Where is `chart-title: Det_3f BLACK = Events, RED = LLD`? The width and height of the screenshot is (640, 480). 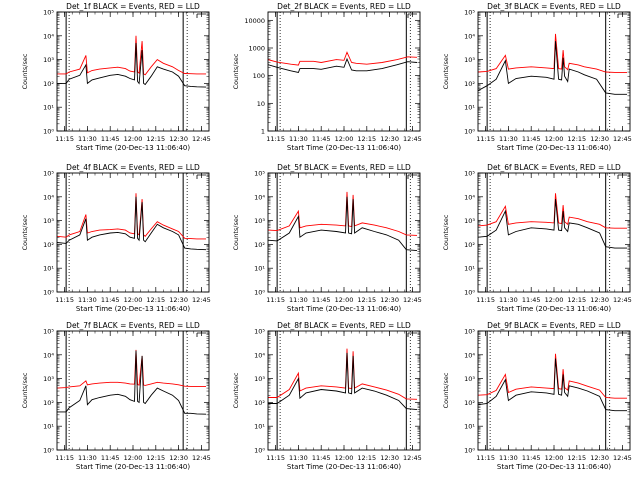 chart-title: Det_3f BLACK = Events, RED = LLD is located at coordinates (554, 6).